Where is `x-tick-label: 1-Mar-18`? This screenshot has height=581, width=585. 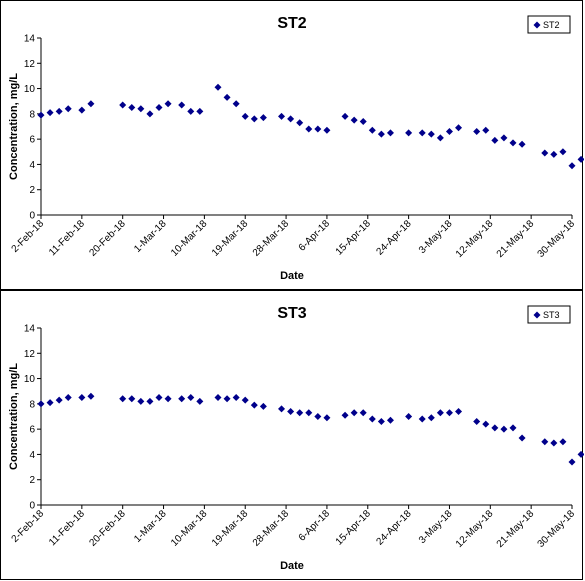
x-tick-label: 1-Mar-18 is located at coordinates (150, 526).